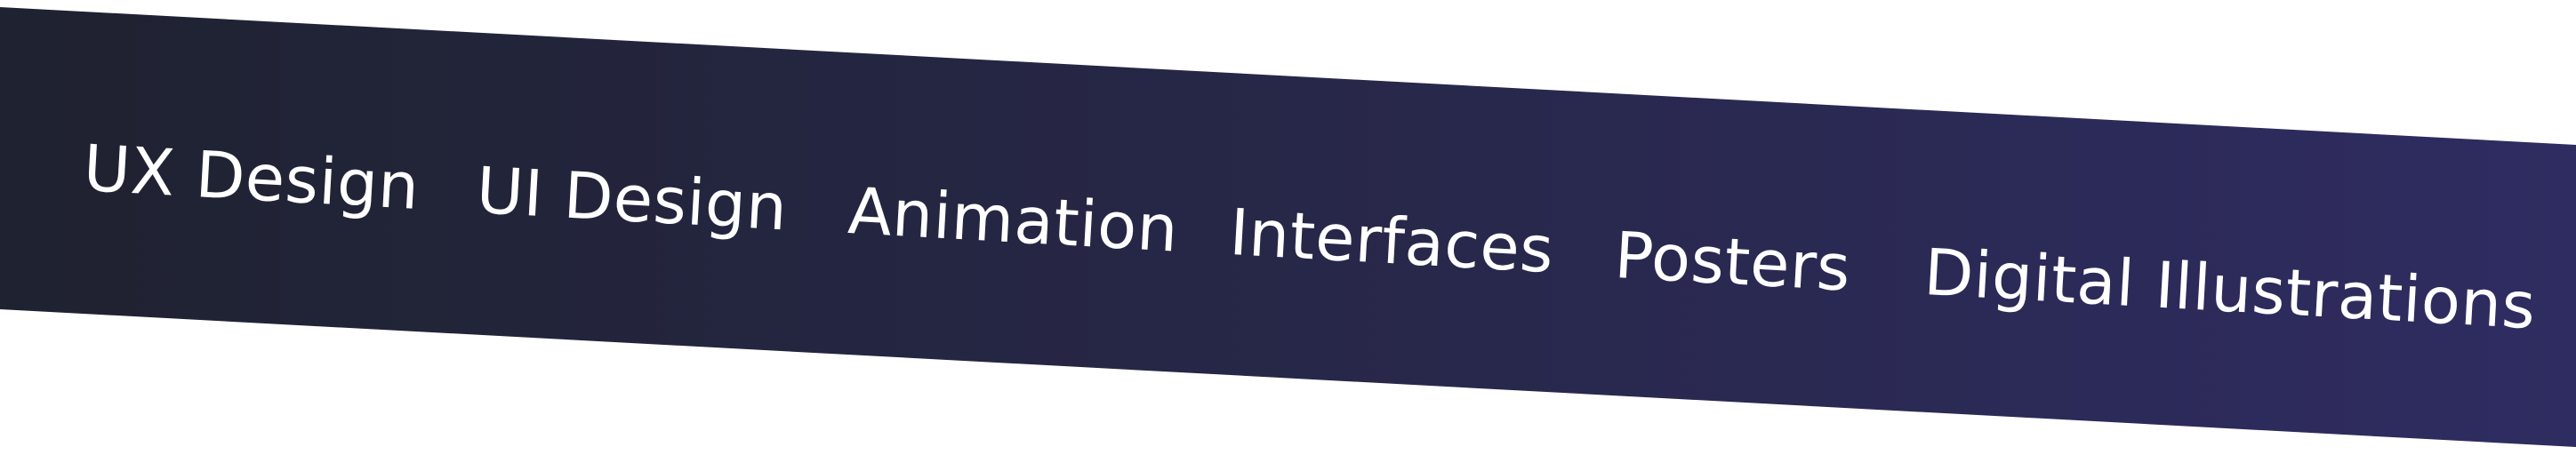 The height and width of the screenshot is (455, 2576). I want to click on banner-item-animation: Animation, so click(1013, 220).